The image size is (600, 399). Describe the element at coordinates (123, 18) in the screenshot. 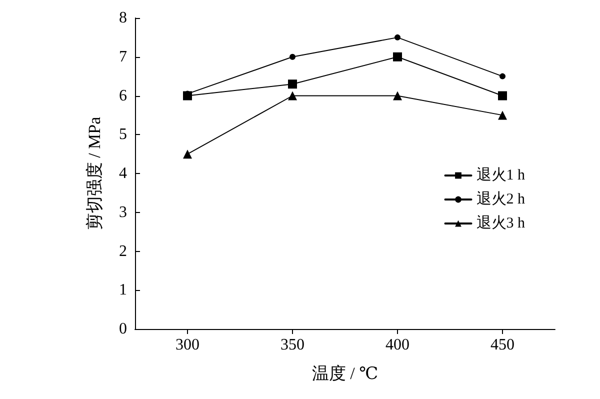

I see `y-tick-label: 8` at that location.